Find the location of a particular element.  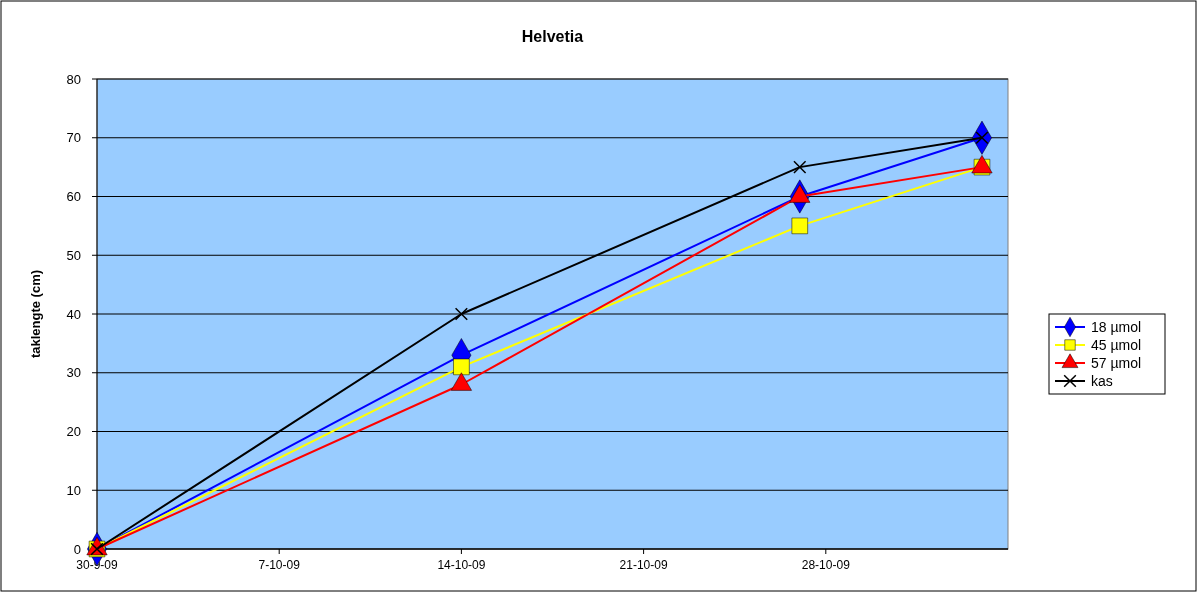

y-tick-label: 30 is located at coordinates (73, 373).